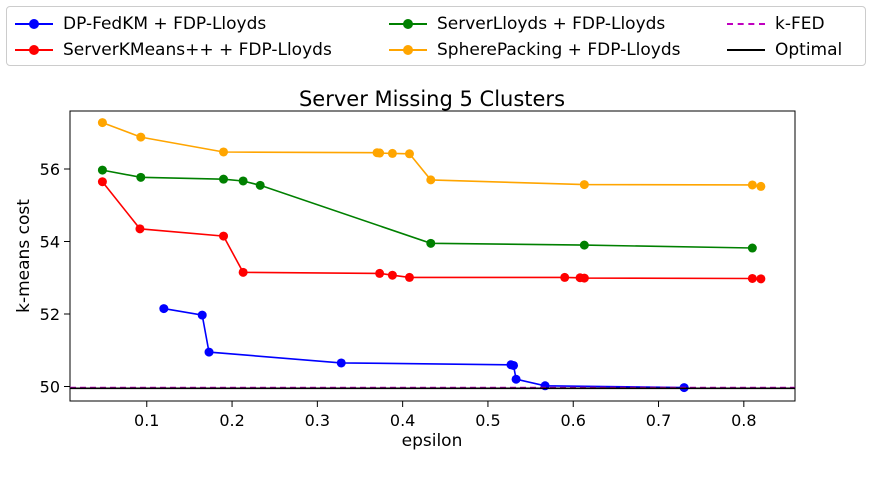  Describe the element at coordinates (50, 387) in the screenshot. I see `y-tick-label: 50` at that location.